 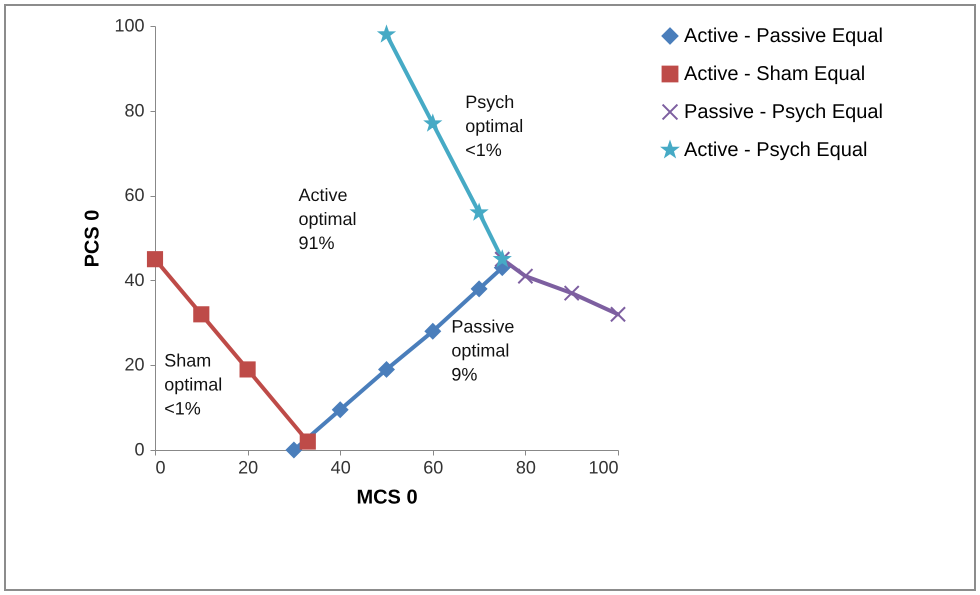 What do you see at coordinates (603, 468) in the screenshot?
I see `x-tick-label: 100` at bounding box center [603, 468].